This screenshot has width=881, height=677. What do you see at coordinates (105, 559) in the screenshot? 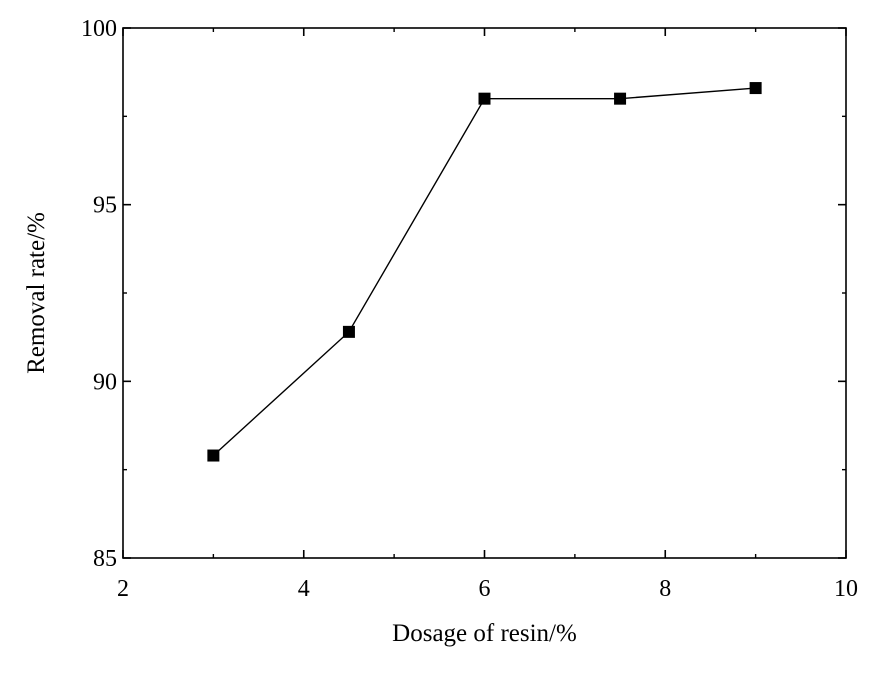
I see `y-tick-label: 85` at bounding box center [105, 559].